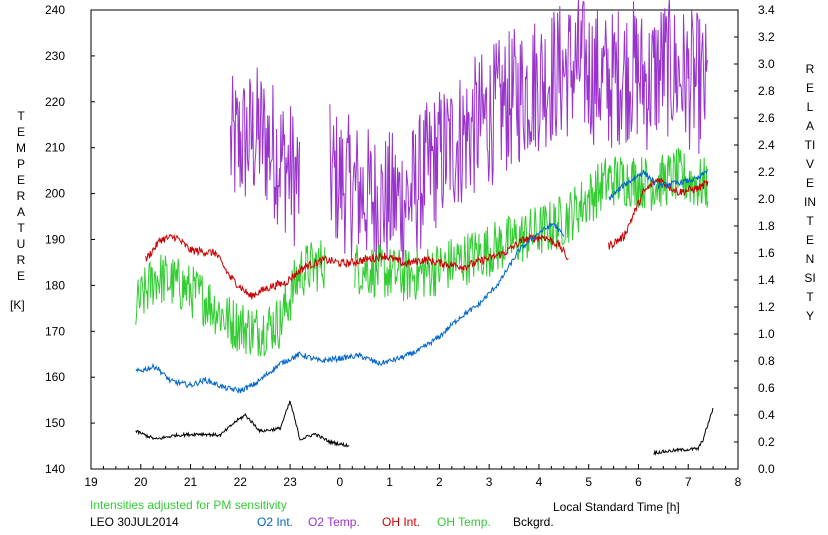 This screenshot has height=535, width=828. Describe the element at coordinates (766, 64) in the screenshot. I see `right-tick-label: 3.0` at that location.